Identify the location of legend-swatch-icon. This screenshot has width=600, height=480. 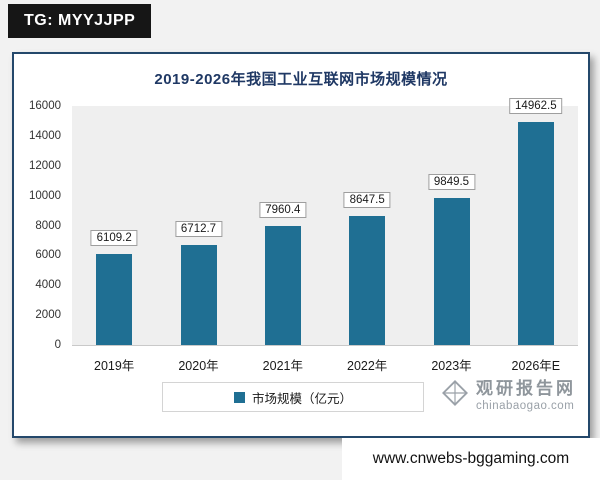
(239, 397).